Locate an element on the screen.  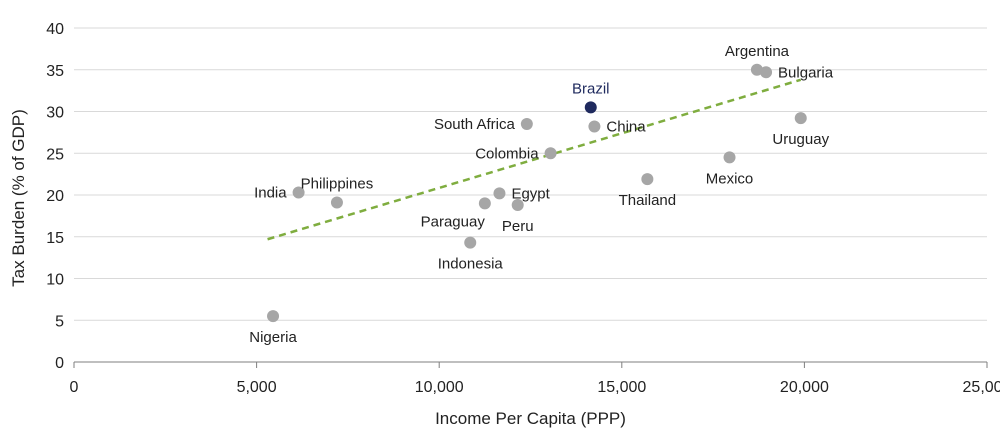
data-point-peru is located at coordinates (517, 205).